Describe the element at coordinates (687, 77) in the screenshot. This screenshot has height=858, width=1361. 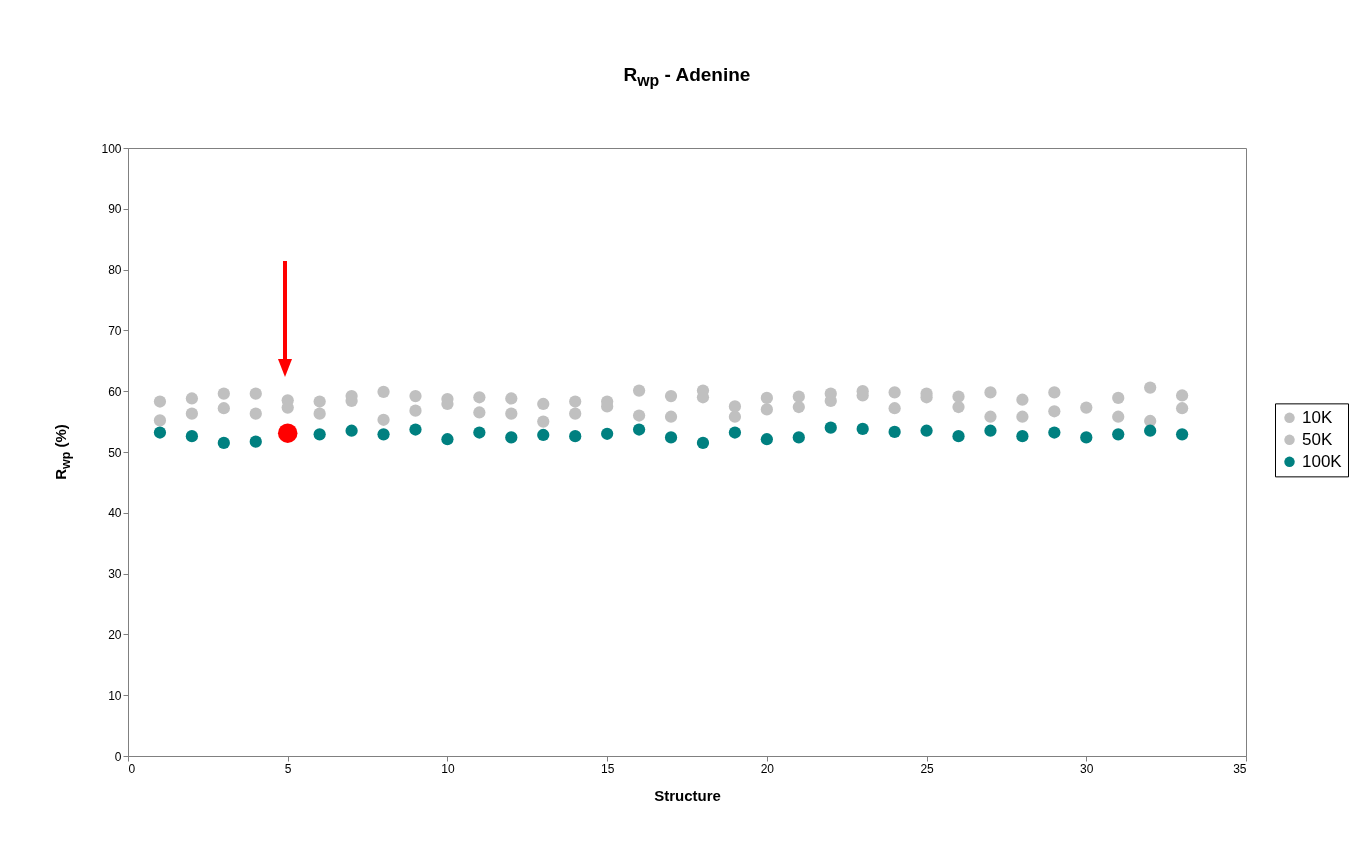
I see `chart-title: R$_{wp}$ - Adenine` at that location.